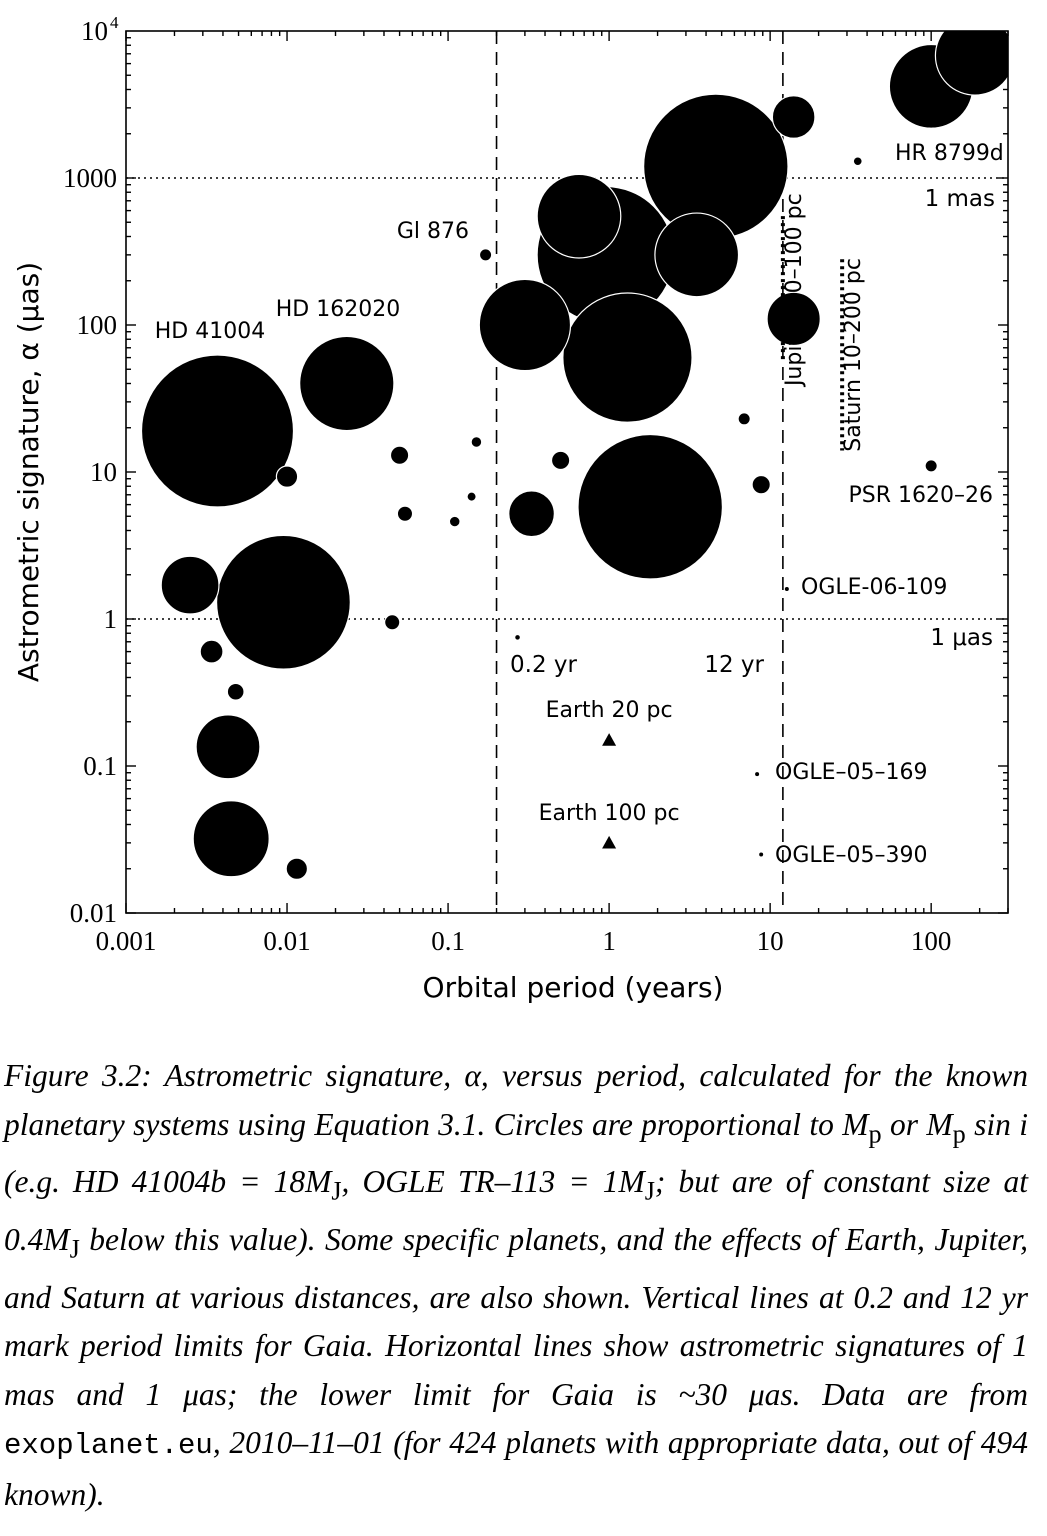 Image resolution: width=1047 pixels, height=1536 pixels. I want to click on caption-text-sini: sin i, so click(996, 1124).